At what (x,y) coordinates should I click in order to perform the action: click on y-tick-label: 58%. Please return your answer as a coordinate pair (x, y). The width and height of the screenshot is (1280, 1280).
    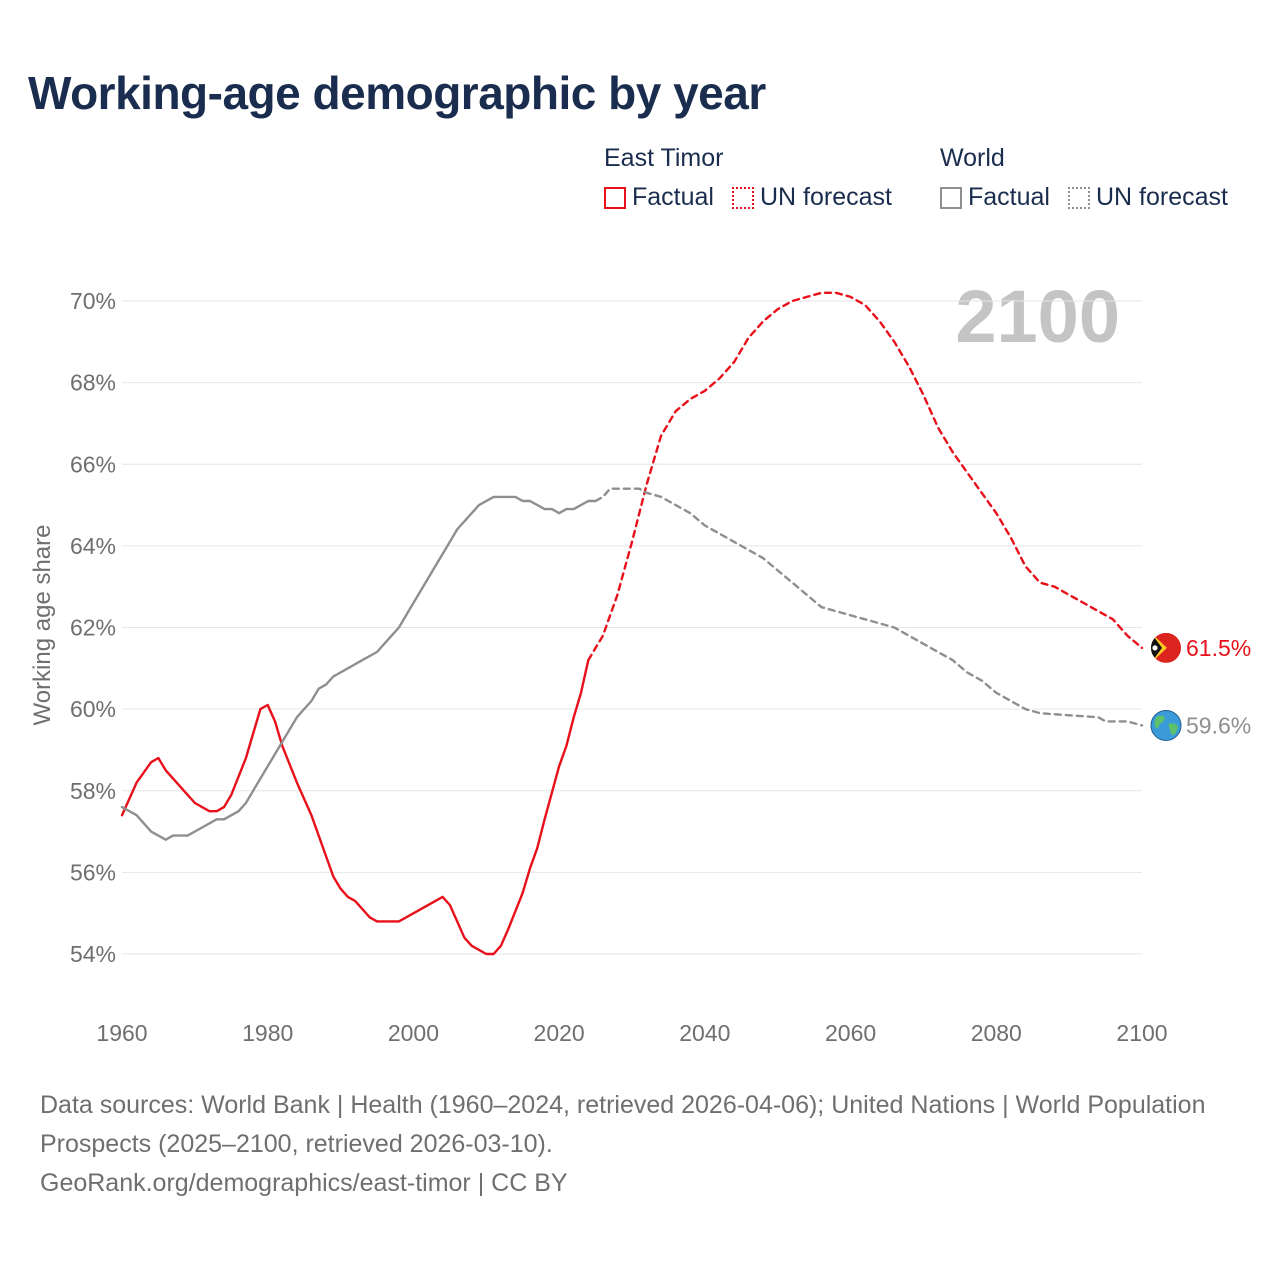
    Looking at the image, I should click on (93, 791).